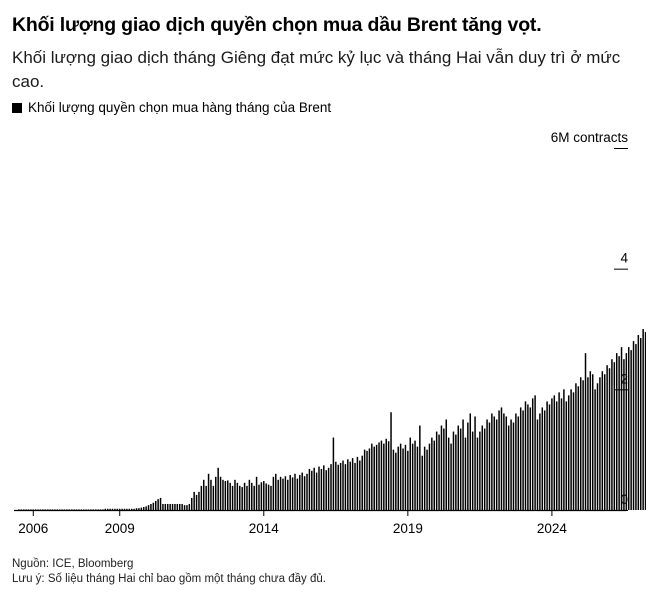  I want to click on y-tick-label: 4, so click(624, 258).